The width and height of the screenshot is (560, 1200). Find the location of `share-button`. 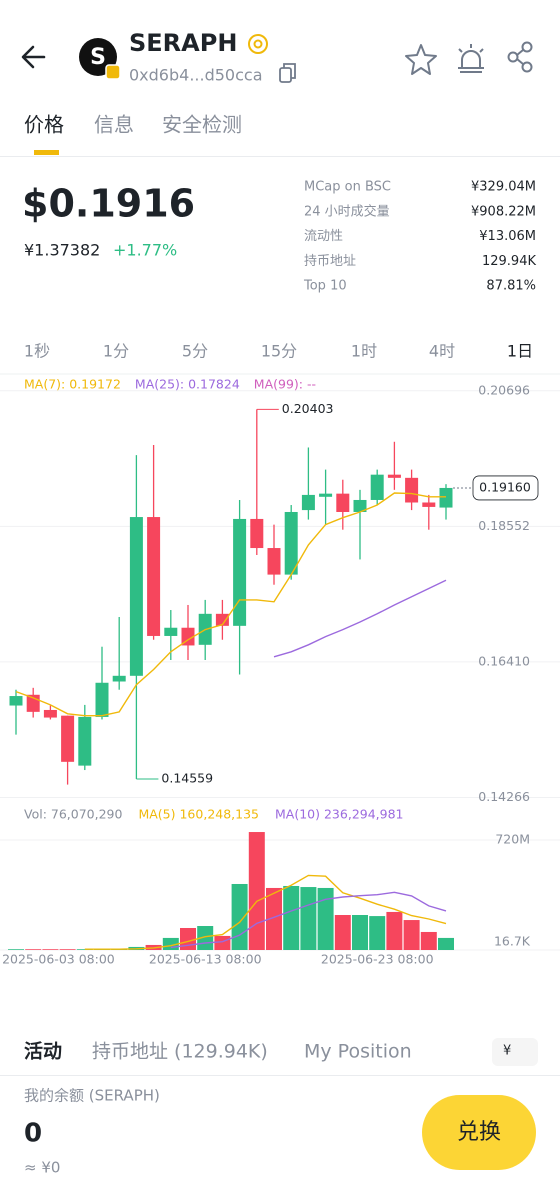

share-button is located at coordinates (520, 57).